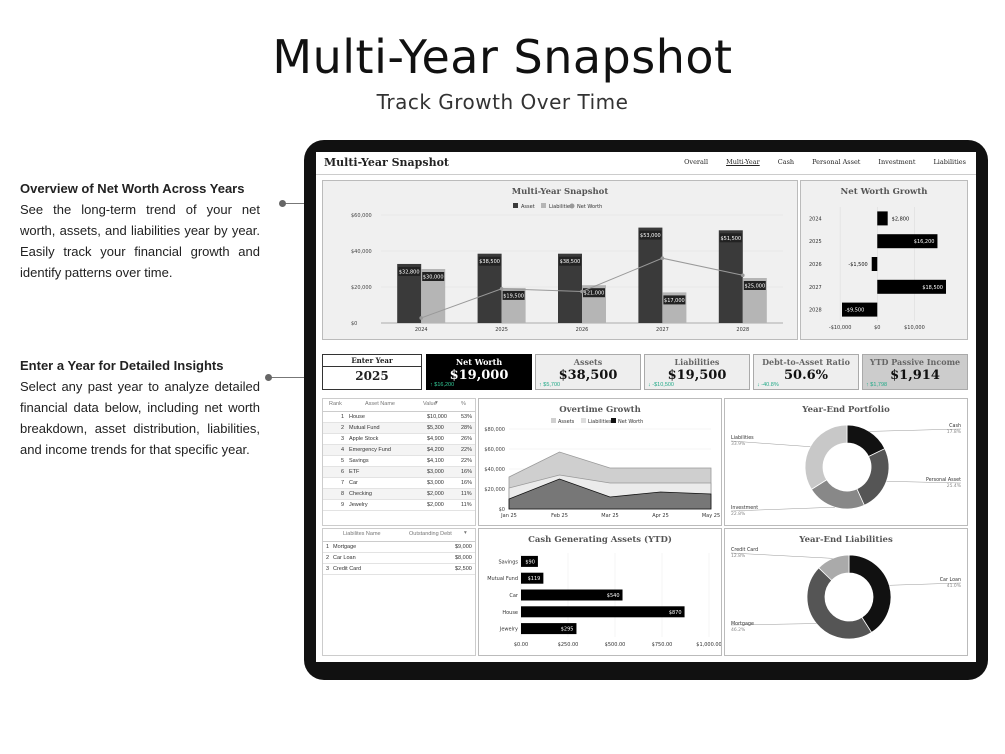 The height and width of the screenshot is (754, 1005). What do you see at coordinates (357, 417) in the screenshot?
I see `table-cell: House` at bounding box center [357, 417].